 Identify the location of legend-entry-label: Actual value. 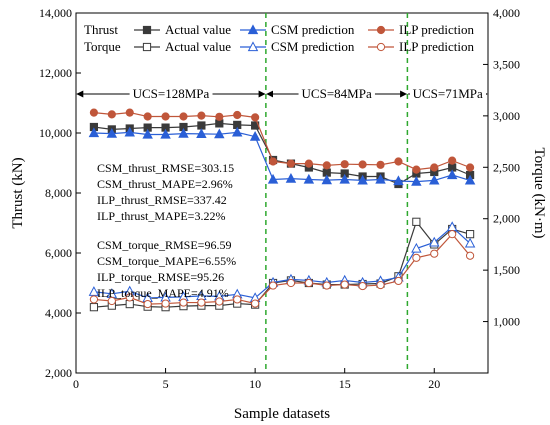
(198, 46).